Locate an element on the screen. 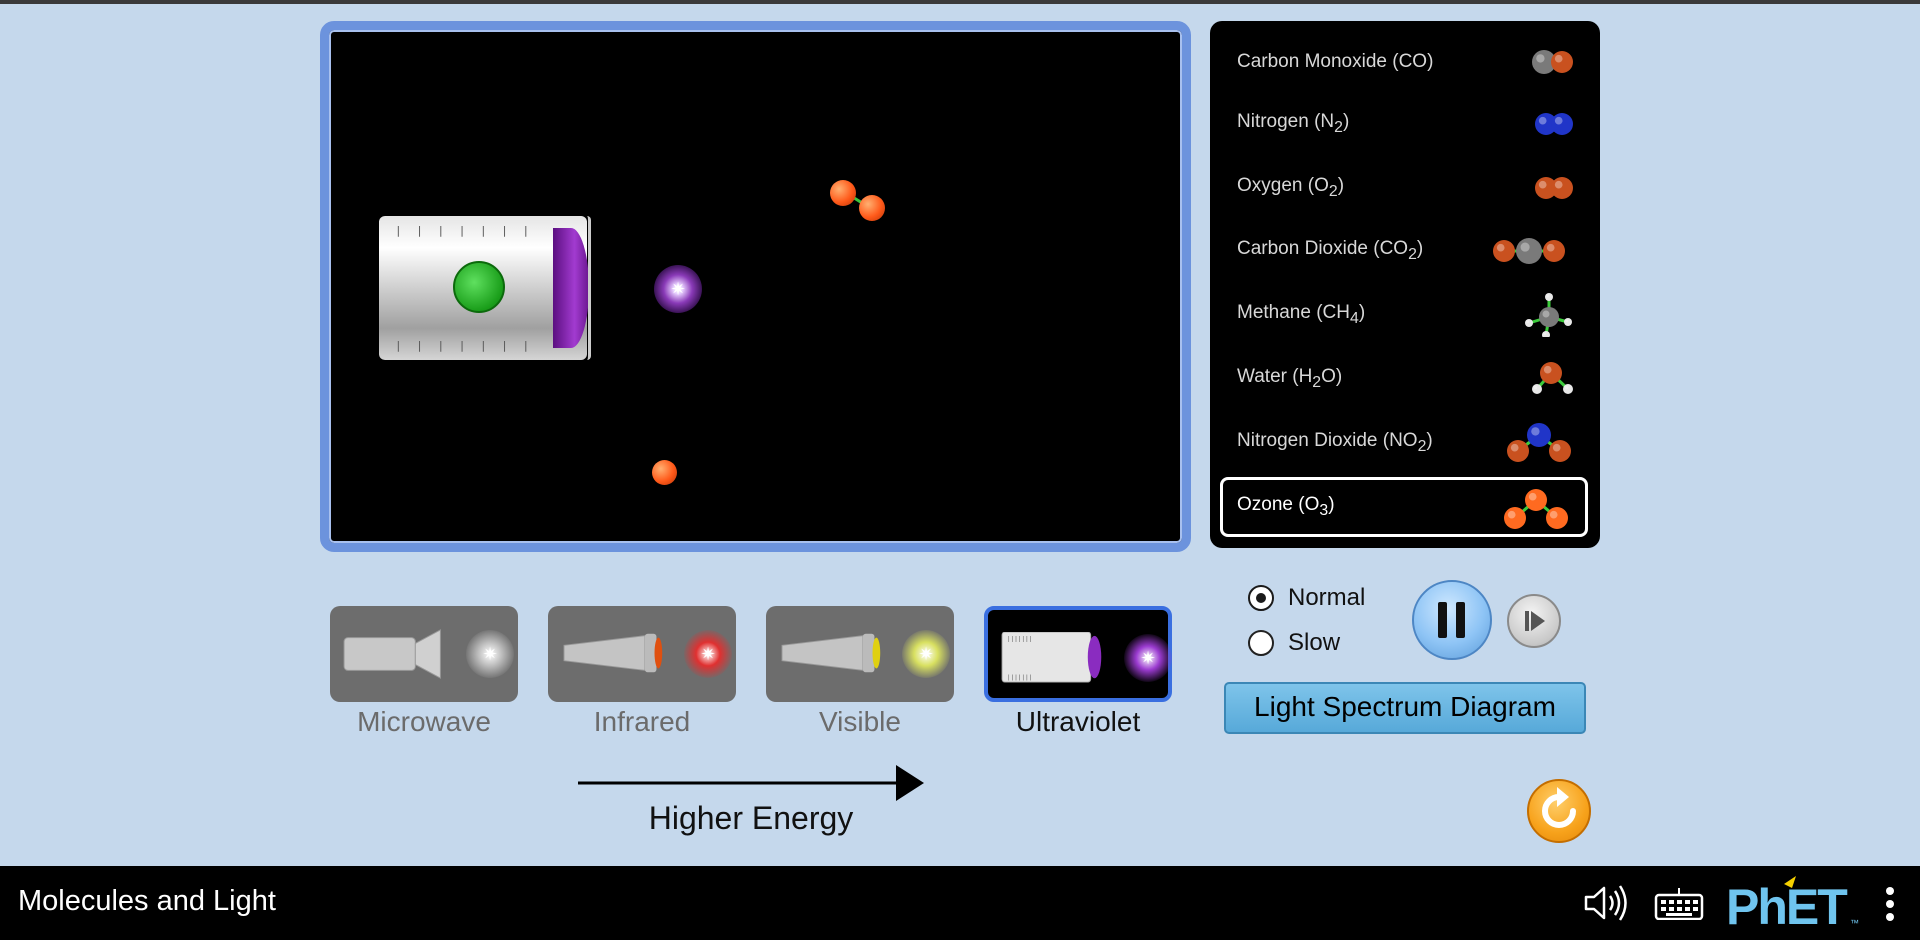 This screenshot has width=1920, height=940. o2-molecule-icon is located at coordinates (1554, 188).